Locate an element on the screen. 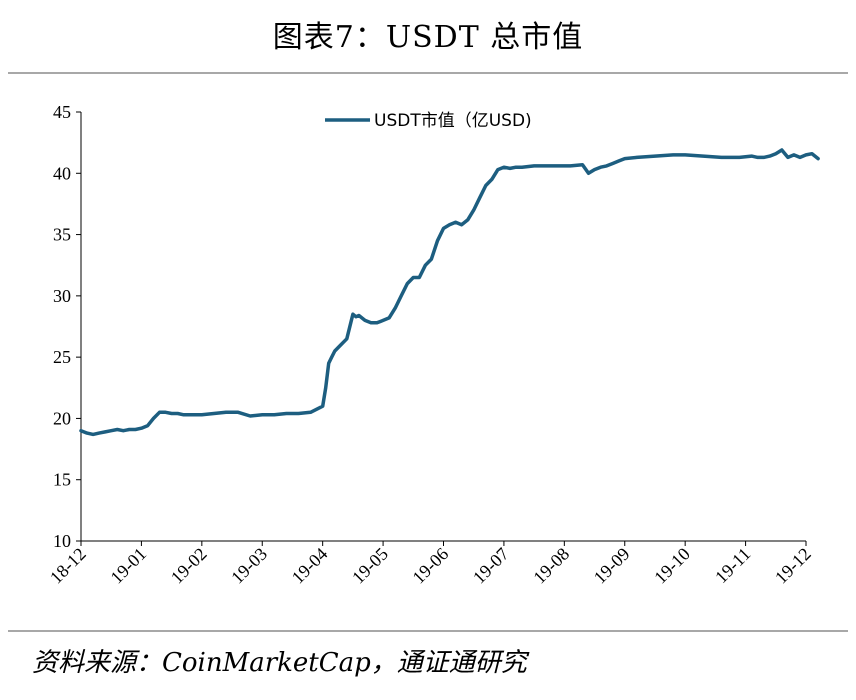 The width and height of the screenshot is (856, 700). x-tick-label: 19-09 is located at coordinates (612, 566).